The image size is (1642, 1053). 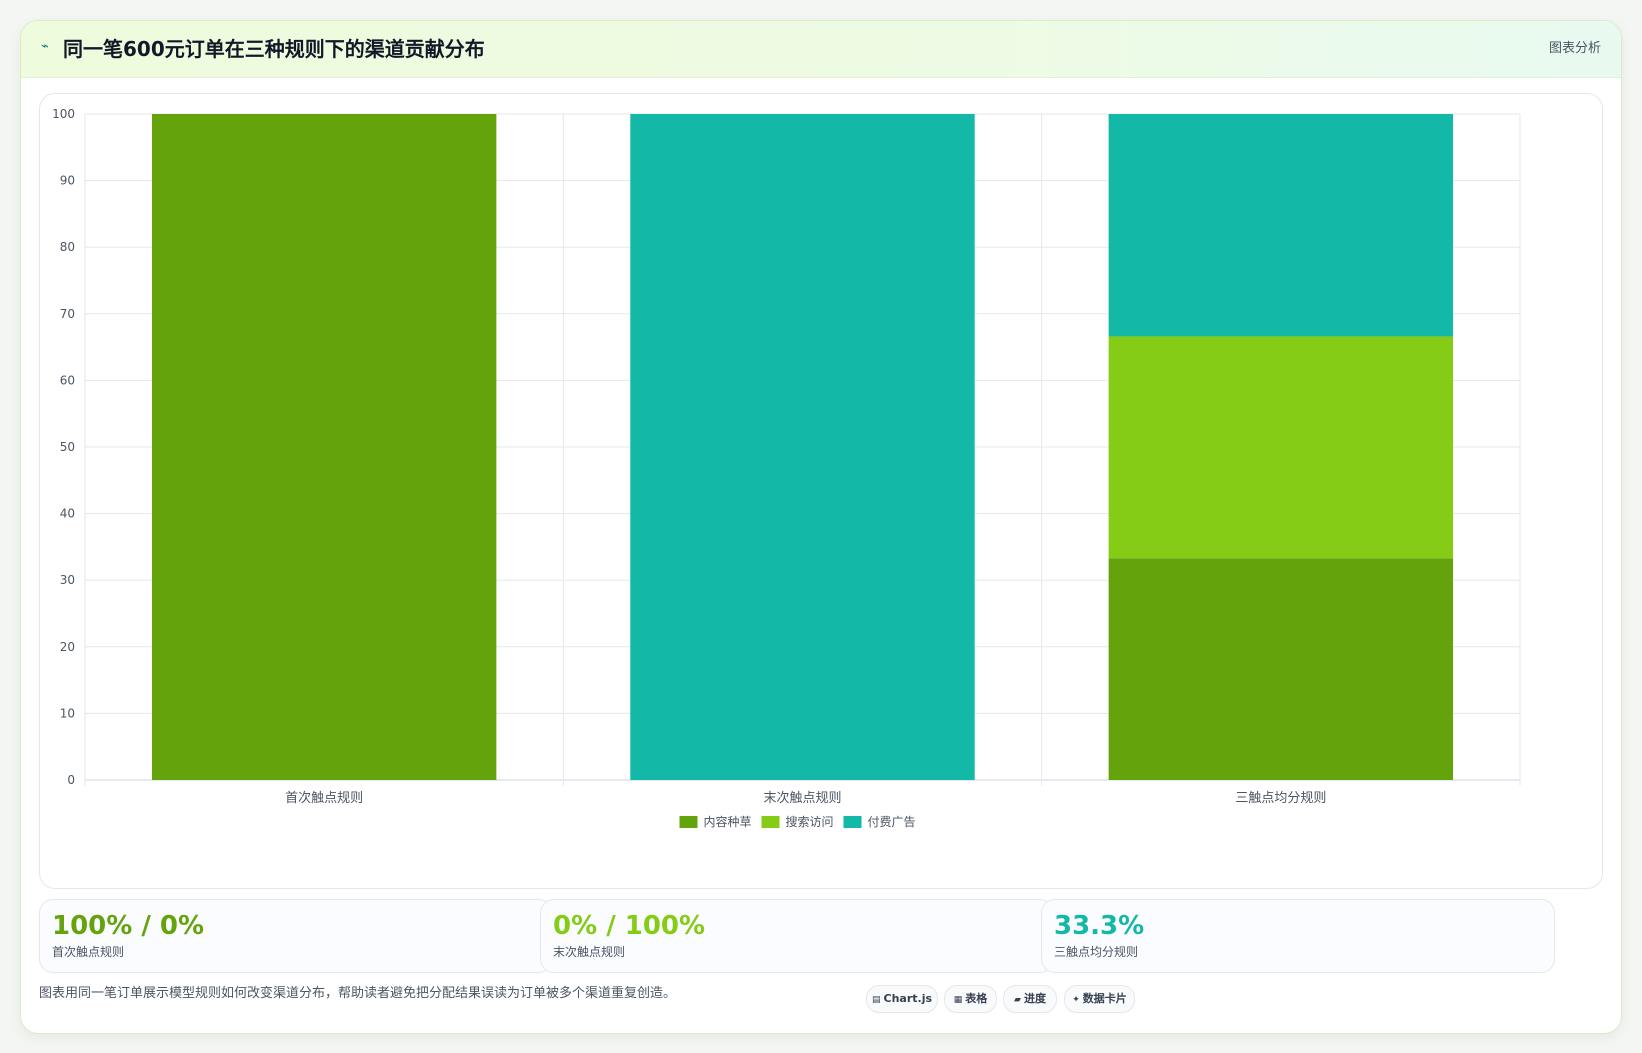 What do you see at coordinates (88, 952) in the screenshot?
I see `stat-label: 首次触点规则` at bounding box center [88, 952].